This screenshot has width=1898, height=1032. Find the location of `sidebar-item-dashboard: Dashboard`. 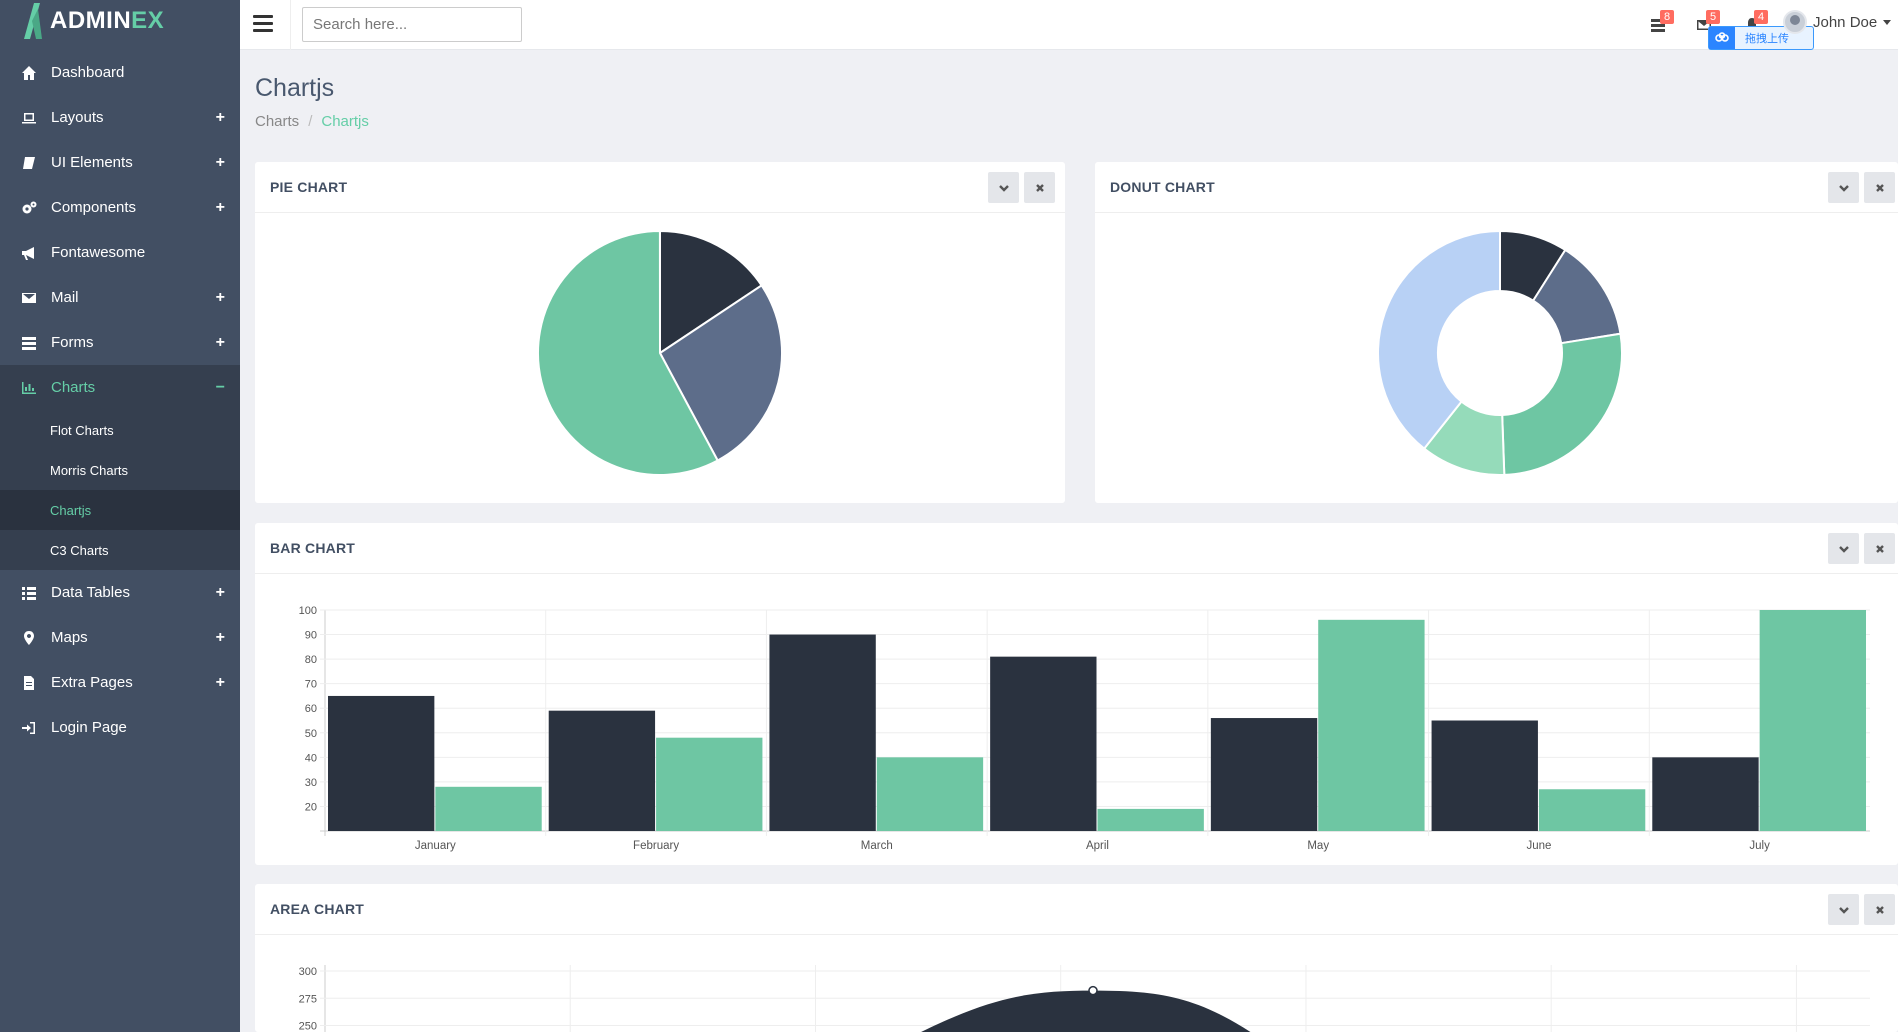

sidebar-item-dashboard: Dashboard is located at coordinates (120, 72).